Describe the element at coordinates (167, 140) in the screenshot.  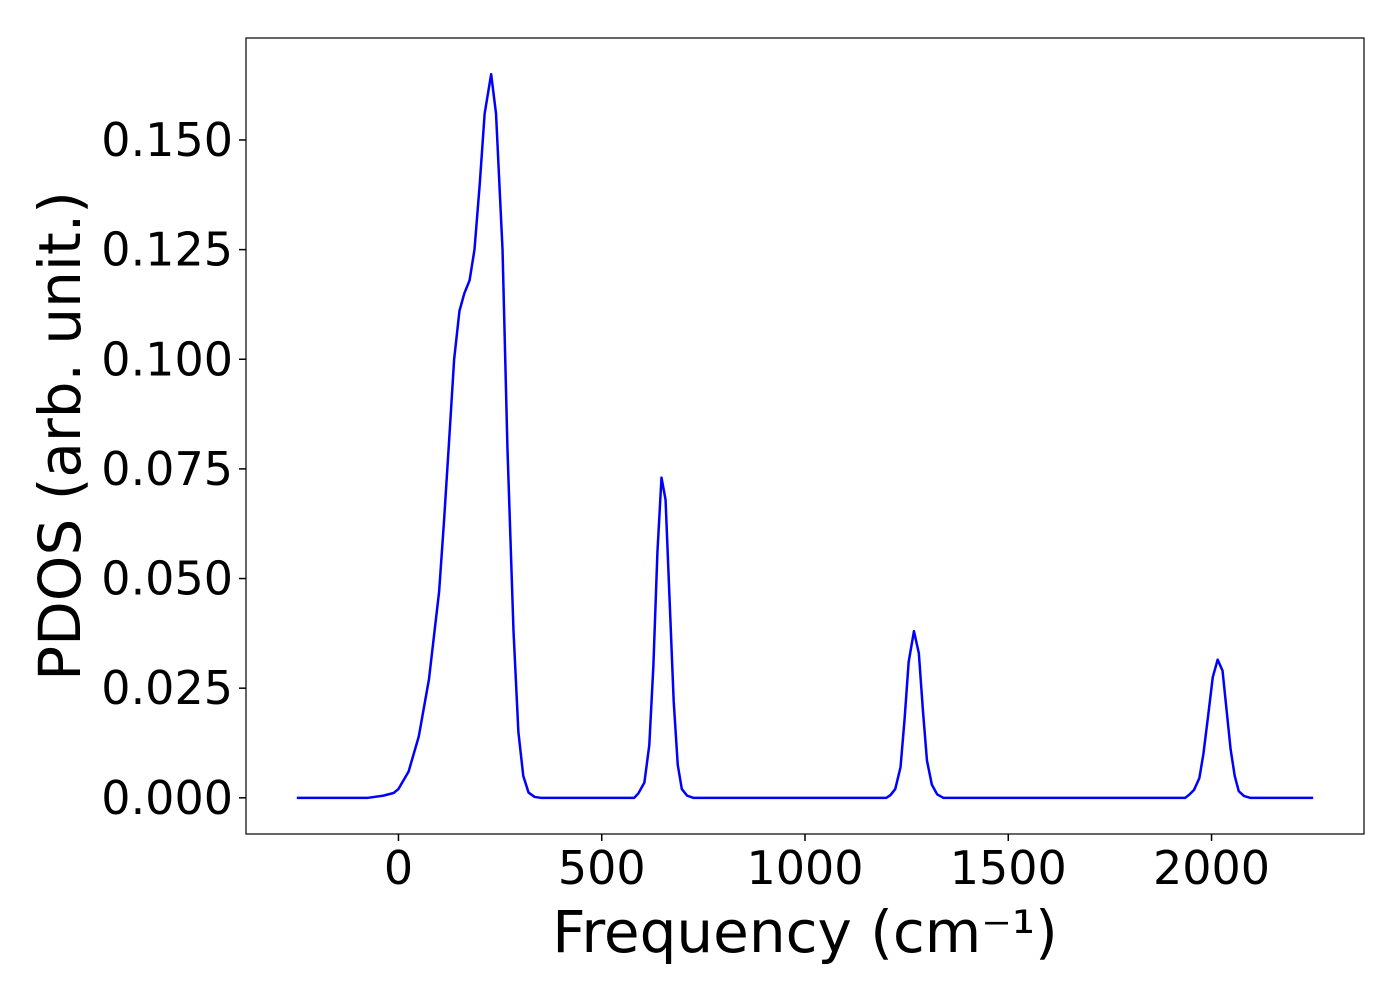
I see `y-tick-label: 0.150` at that location.